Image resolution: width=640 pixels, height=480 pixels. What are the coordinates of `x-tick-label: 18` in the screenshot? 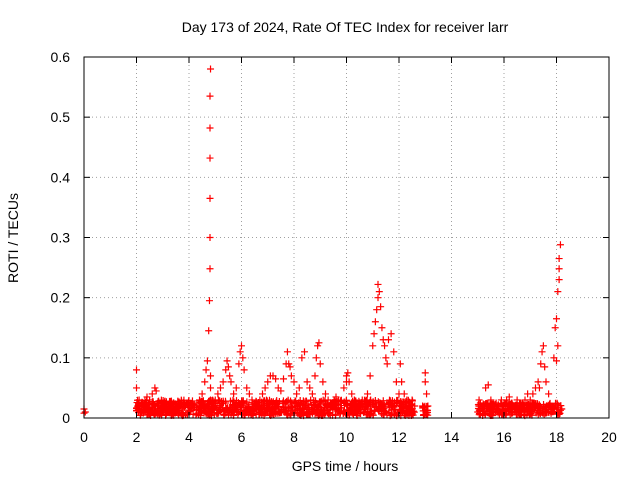 It's located at (557, 437).